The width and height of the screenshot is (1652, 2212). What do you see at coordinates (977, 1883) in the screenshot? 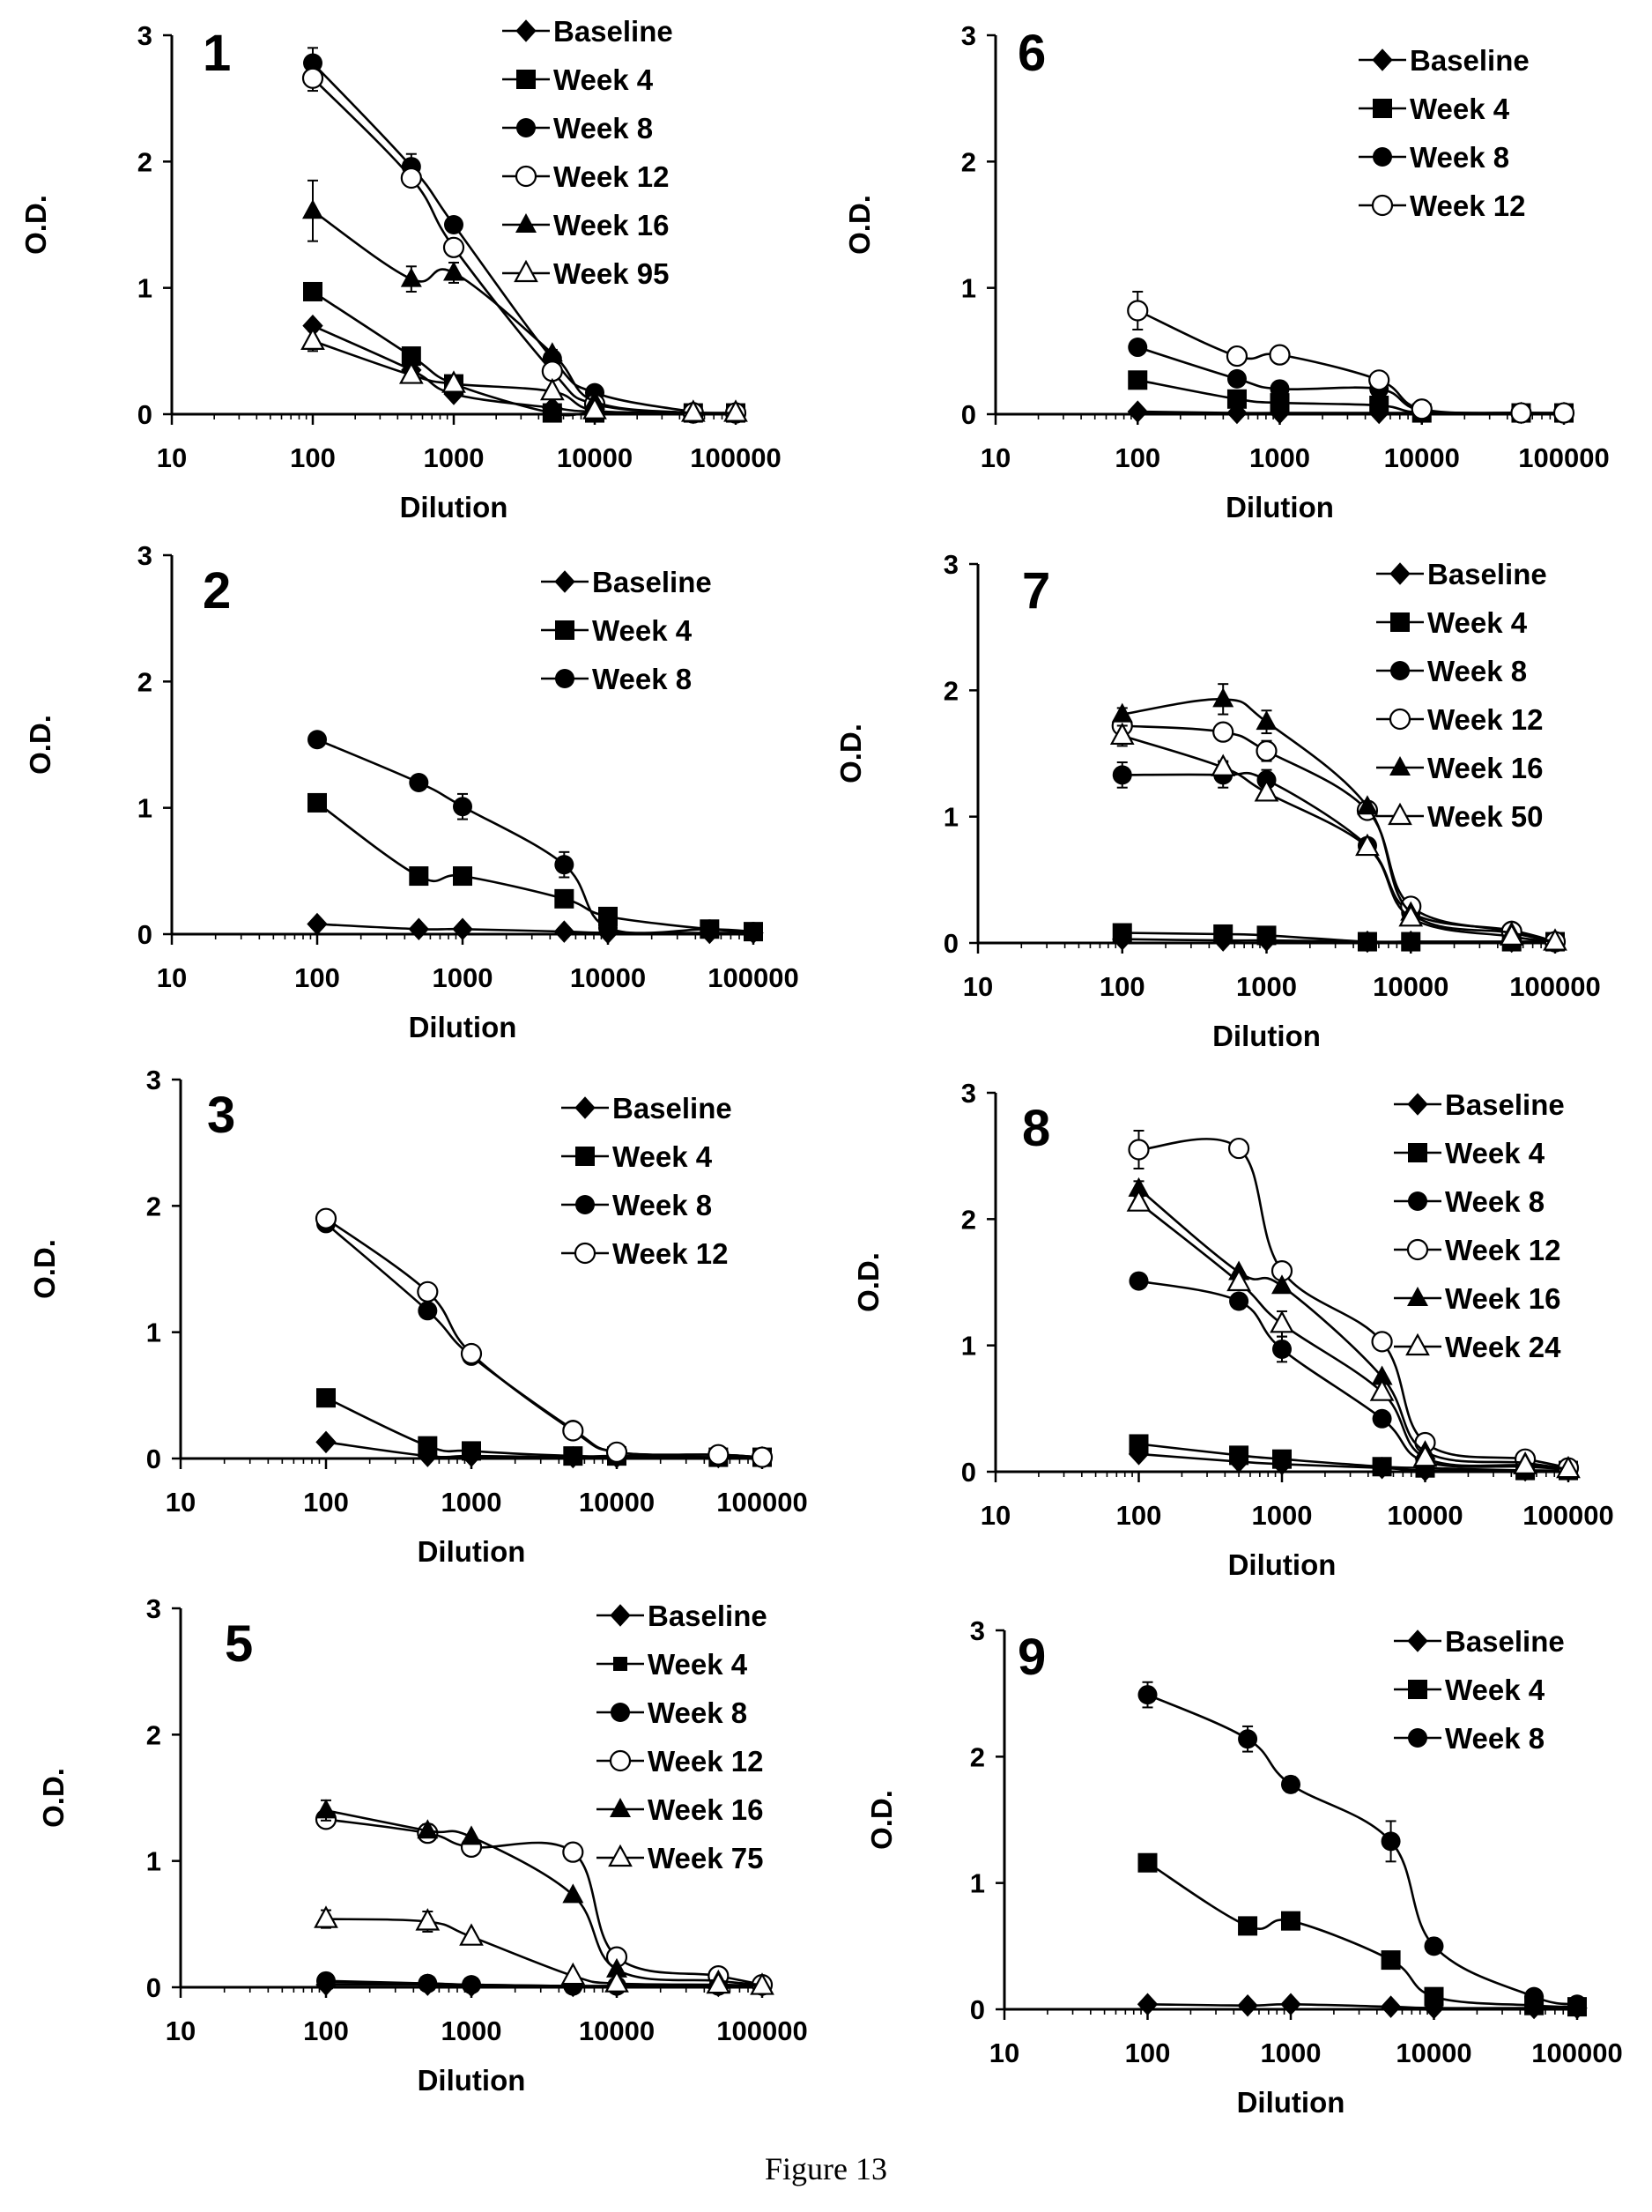
I see `y-tick-label: 1` at bounding box center [977, 1883].